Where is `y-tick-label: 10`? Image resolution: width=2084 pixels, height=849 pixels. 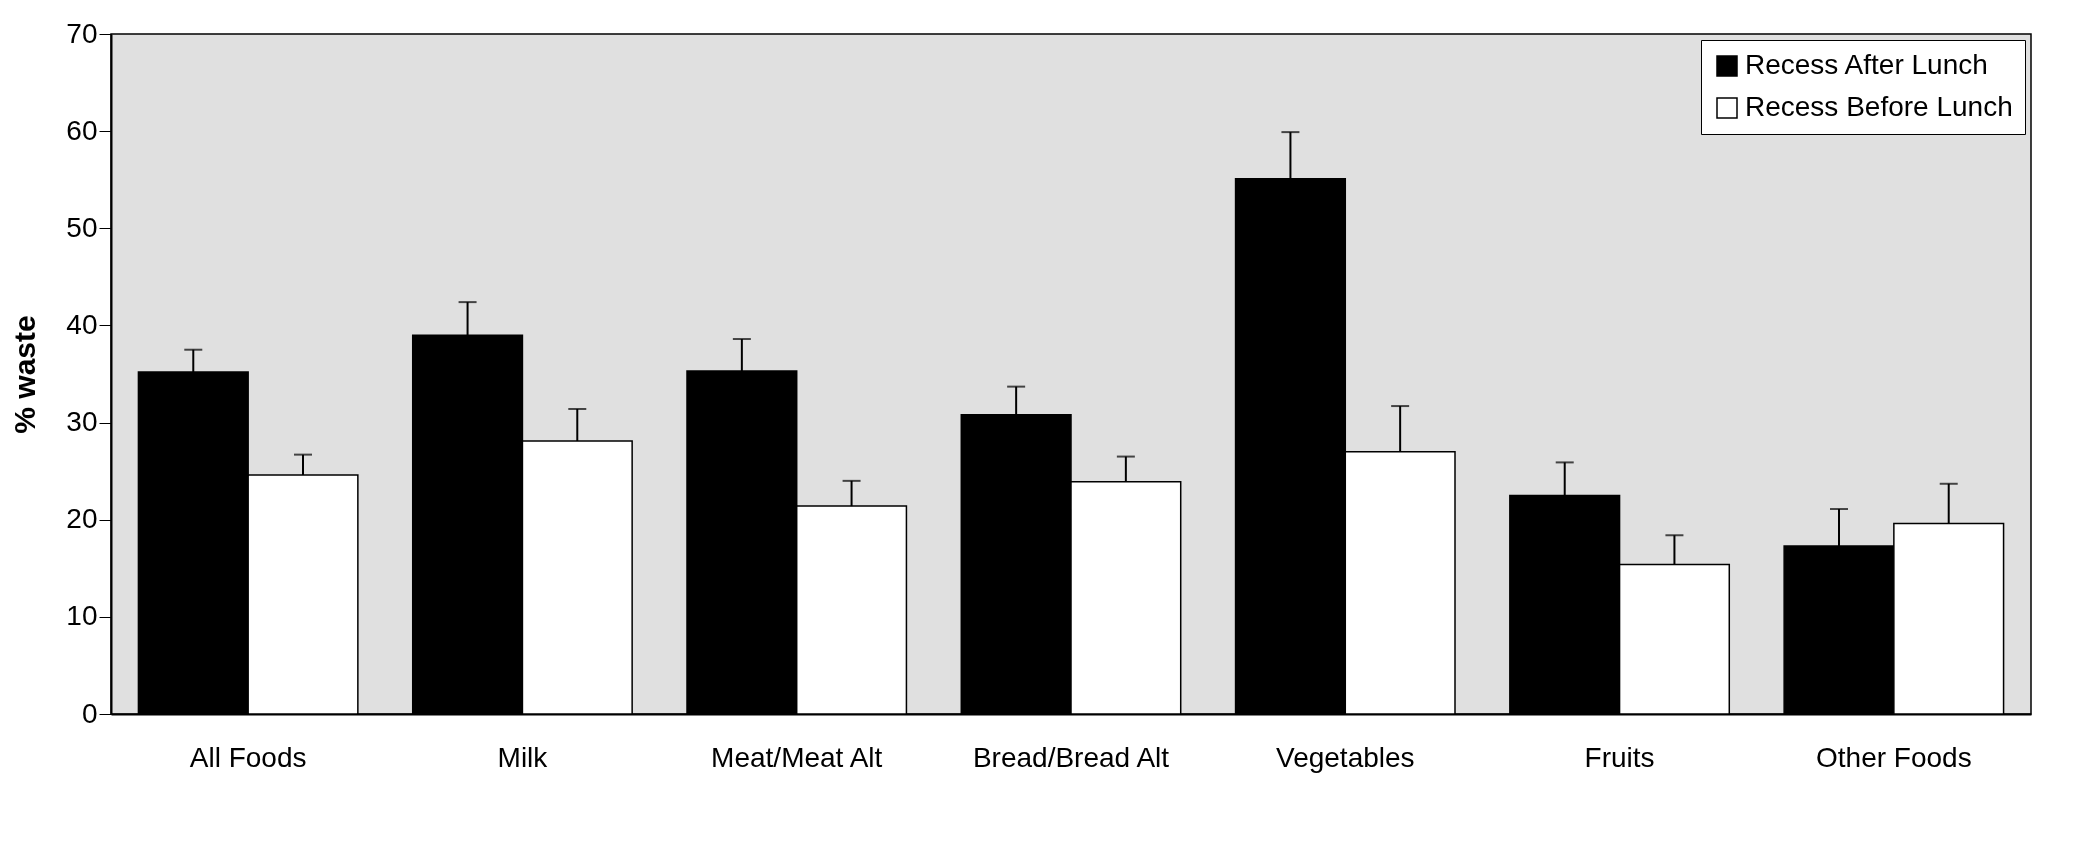 y-tick-label: 10 is located at coordinates (82, 616).